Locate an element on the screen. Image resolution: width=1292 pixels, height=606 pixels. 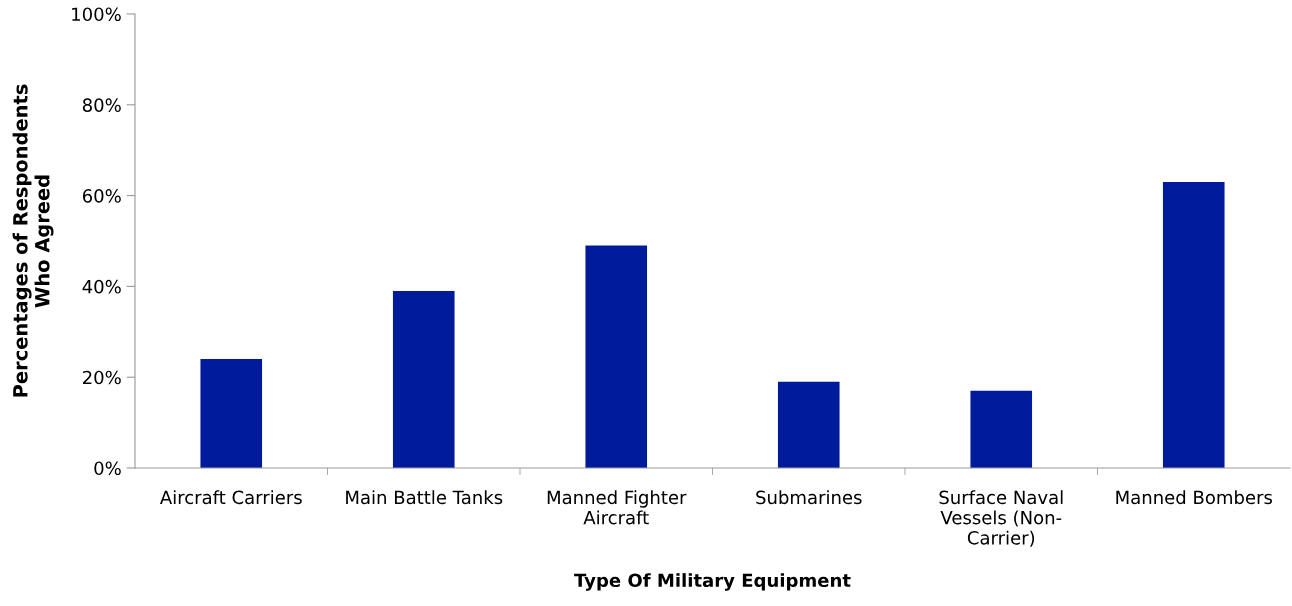
x-tick-label: Aircraft Carriers is located at coordinates (230, 497).